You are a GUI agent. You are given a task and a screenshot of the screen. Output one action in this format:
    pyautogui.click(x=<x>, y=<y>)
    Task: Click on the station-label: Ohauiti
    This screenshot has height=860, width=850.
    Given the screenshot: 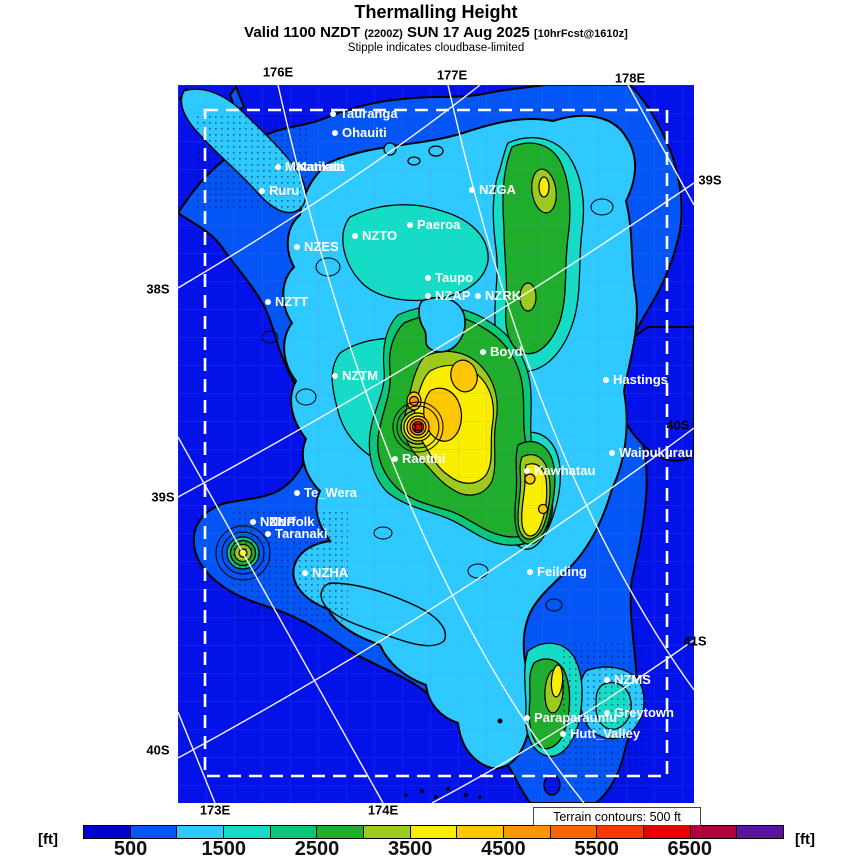 What is the action you would take?
    pyautogui.click(x=359, y=133)
    